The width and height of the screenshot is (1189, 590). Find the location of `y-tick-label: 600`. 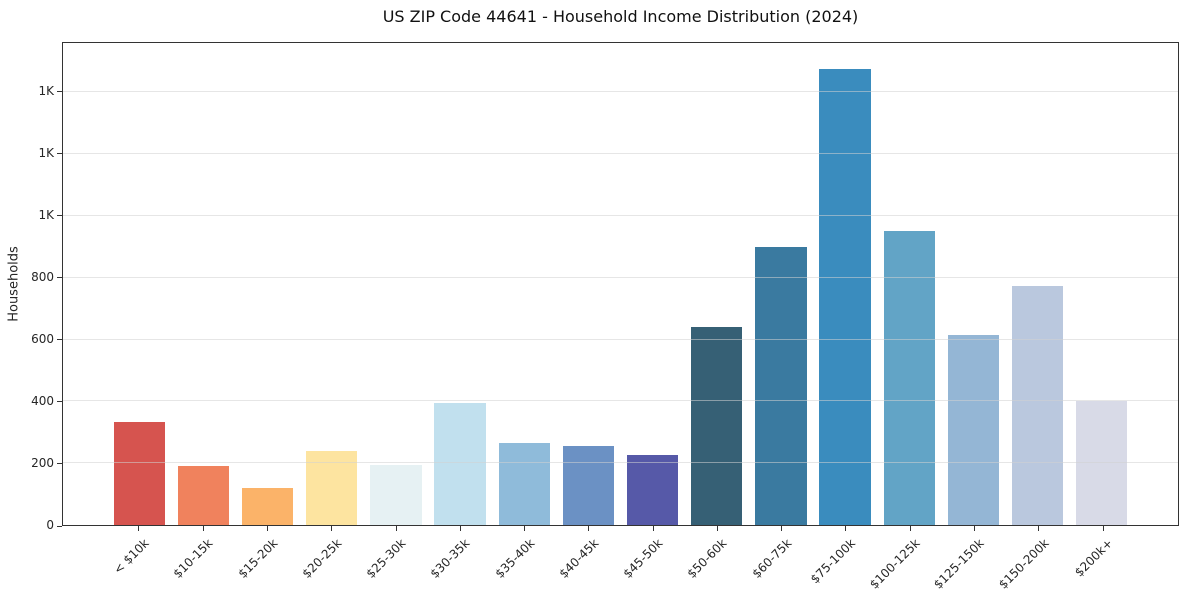

y-tick-label: 600 is located at coordinates (42, 338).